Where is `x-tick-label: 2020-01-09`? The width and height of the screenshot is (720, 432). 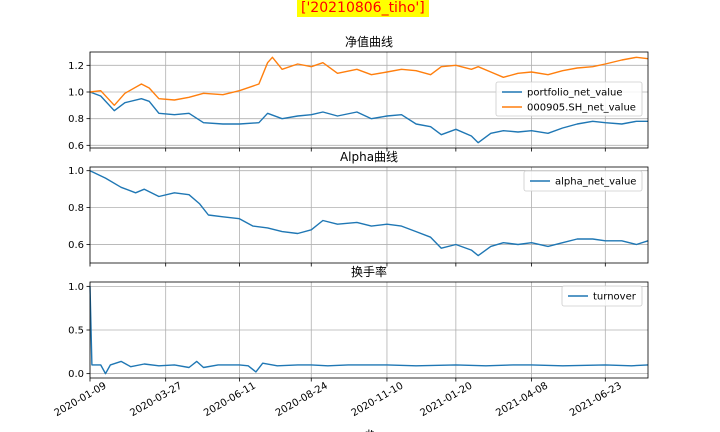 x-tick-label: 2020-01-09 is located at coordinates (81, 400).